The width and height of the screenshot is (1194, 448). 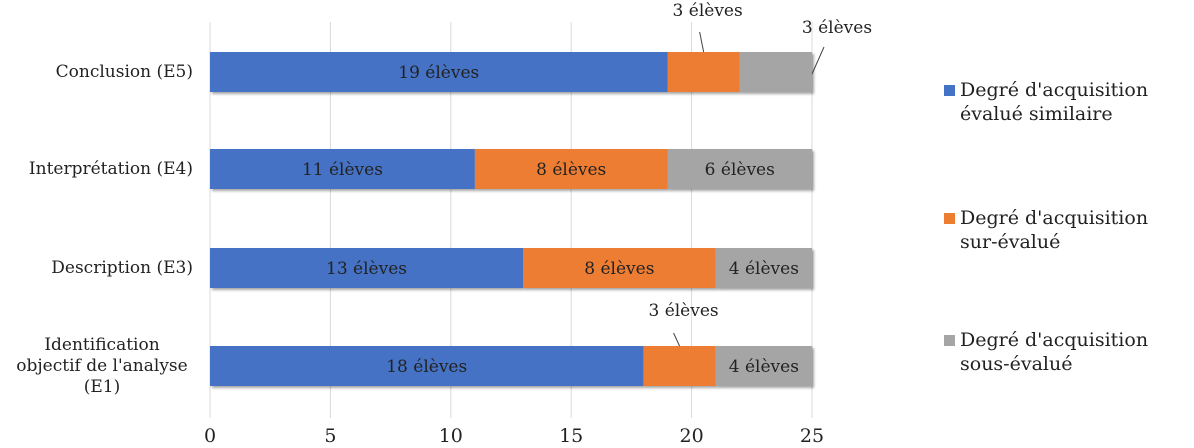 I want to click on bar-segment-s0-c2, so click(x=367, y=268).